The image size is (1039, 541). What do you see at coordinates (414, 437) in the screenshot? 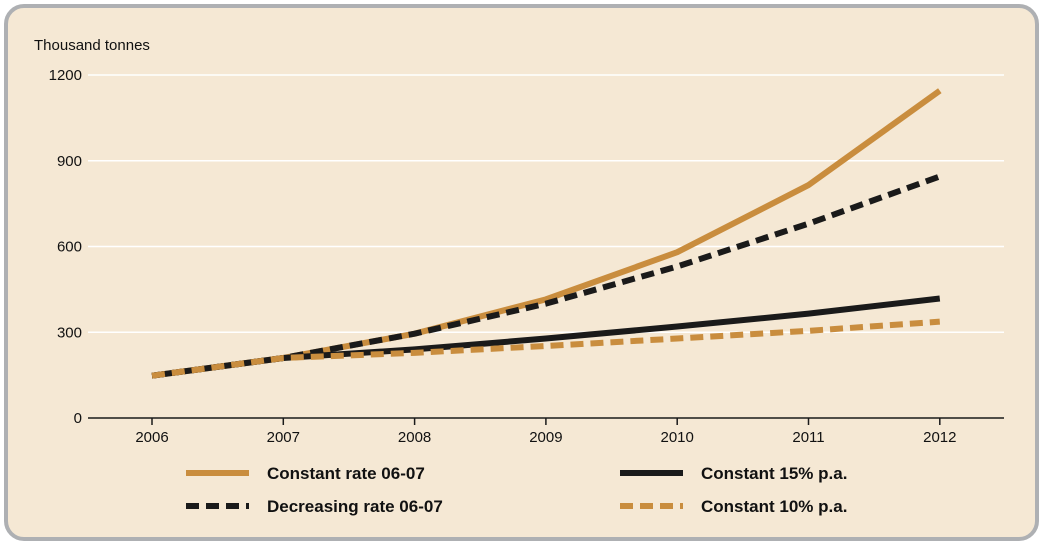
I see `x-tick-label: 2008` at bounding box center [414, 437].